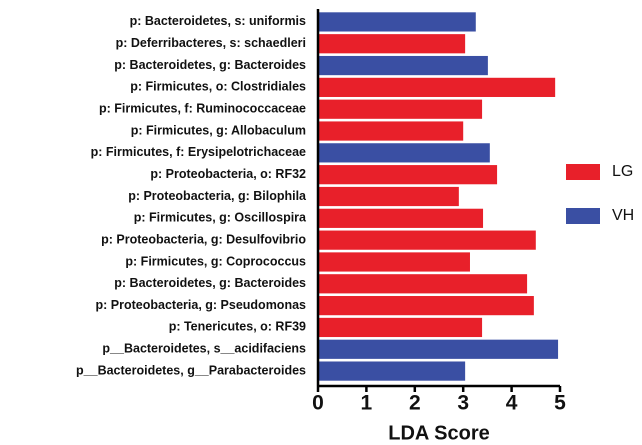 Image resolution: width=642 pixels, height=445 pixels. I want to click on y-tick-label: p: Deferribacteres, s: schaedleri, so click(211, 43).